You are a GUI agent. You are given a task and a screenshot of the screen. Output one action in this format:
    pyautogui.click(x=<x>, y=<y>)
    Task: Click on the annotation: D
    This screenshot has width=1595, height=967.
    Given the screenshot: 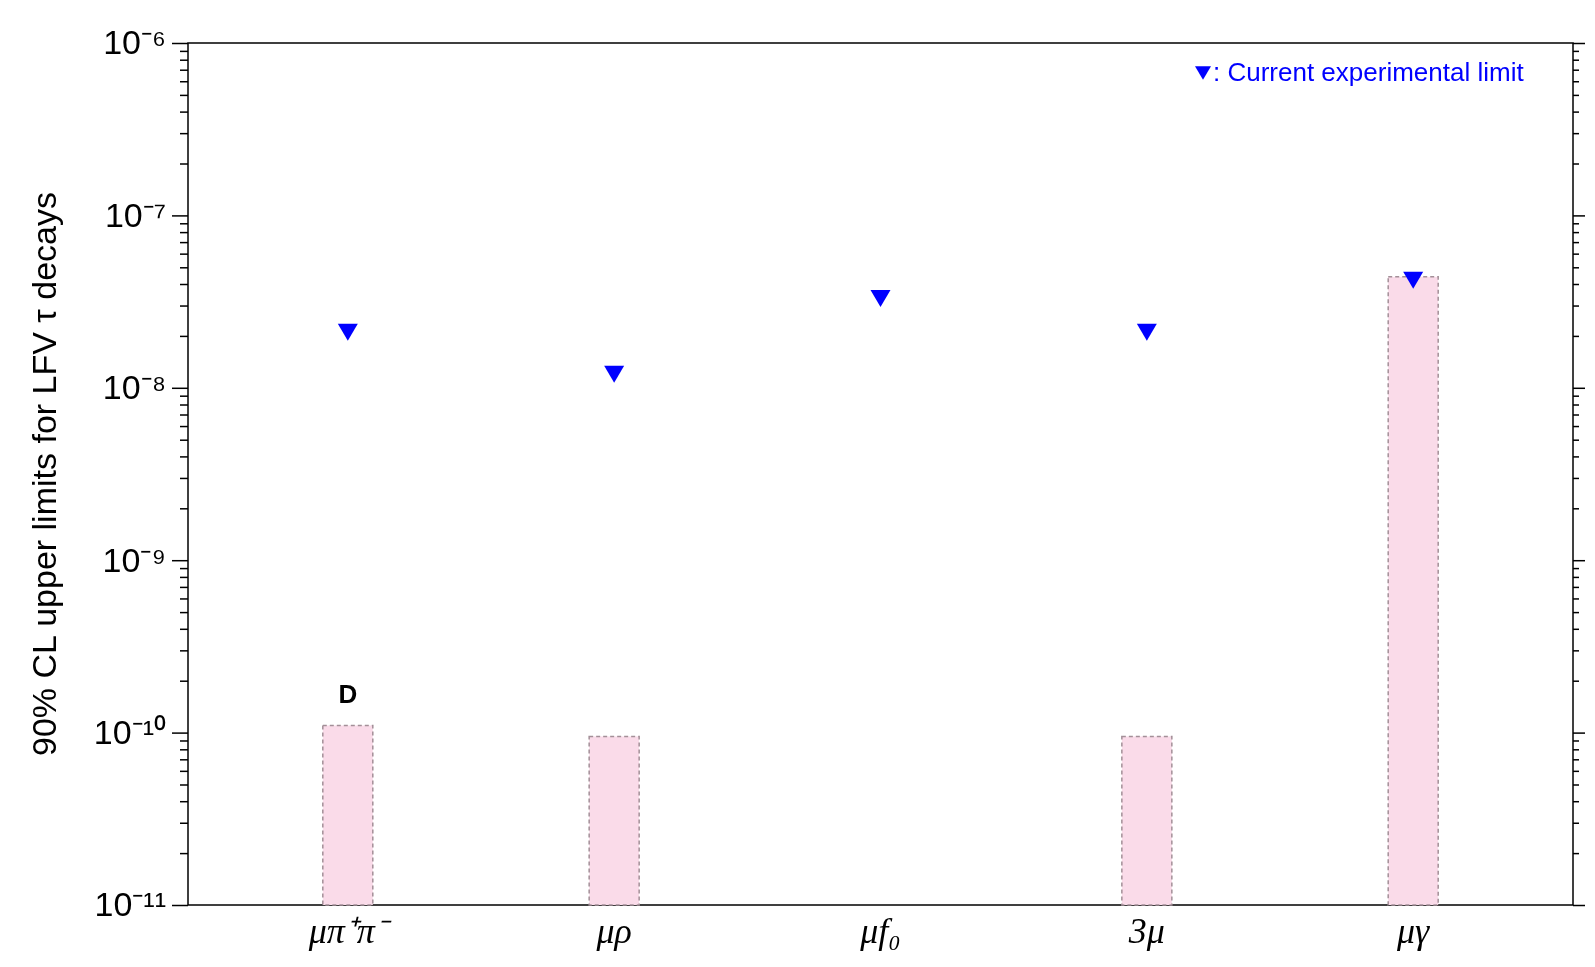 What is the action you would take?
    pyautogui.click(x=348, y=694)
    